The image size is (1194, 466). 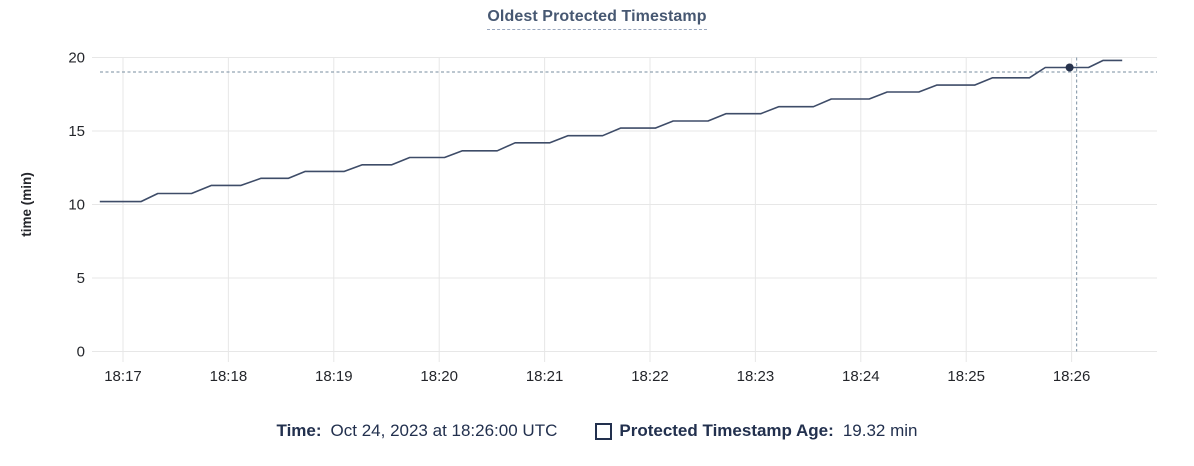 I want to click on legend-time-label: Time:, so click(x=299, y=430).